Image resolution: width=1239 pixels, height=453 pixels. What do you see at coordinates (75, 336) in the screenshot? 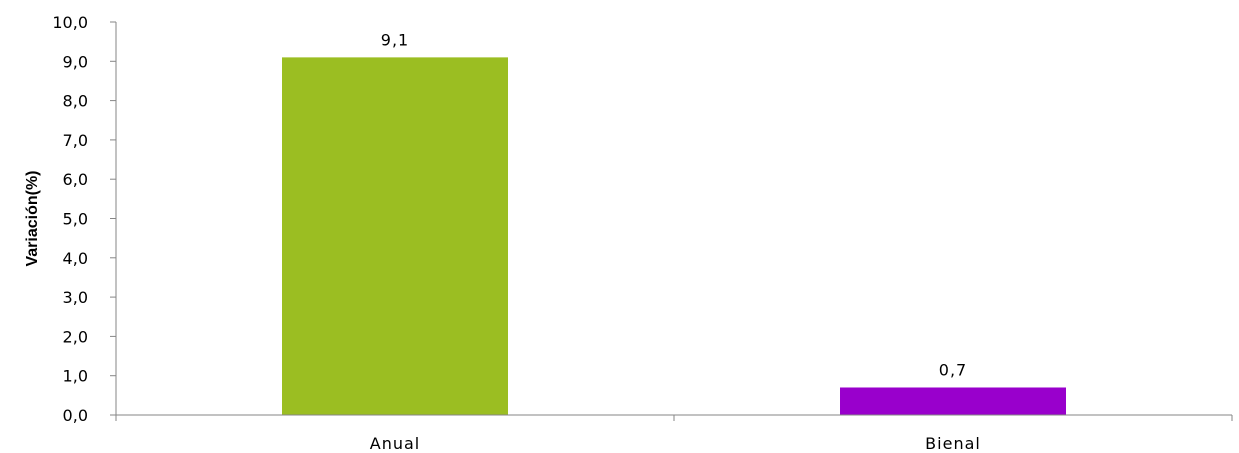
I see `y-tick-label: 2,0` at bounding box center [75, 336].